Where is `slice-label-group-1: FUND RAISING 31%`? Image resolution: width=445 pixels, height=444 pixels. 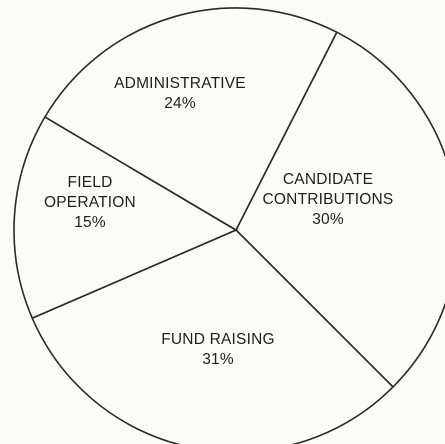 slice-label-group-1: FUND RAISING 31% is located at coordinates (218, 349).